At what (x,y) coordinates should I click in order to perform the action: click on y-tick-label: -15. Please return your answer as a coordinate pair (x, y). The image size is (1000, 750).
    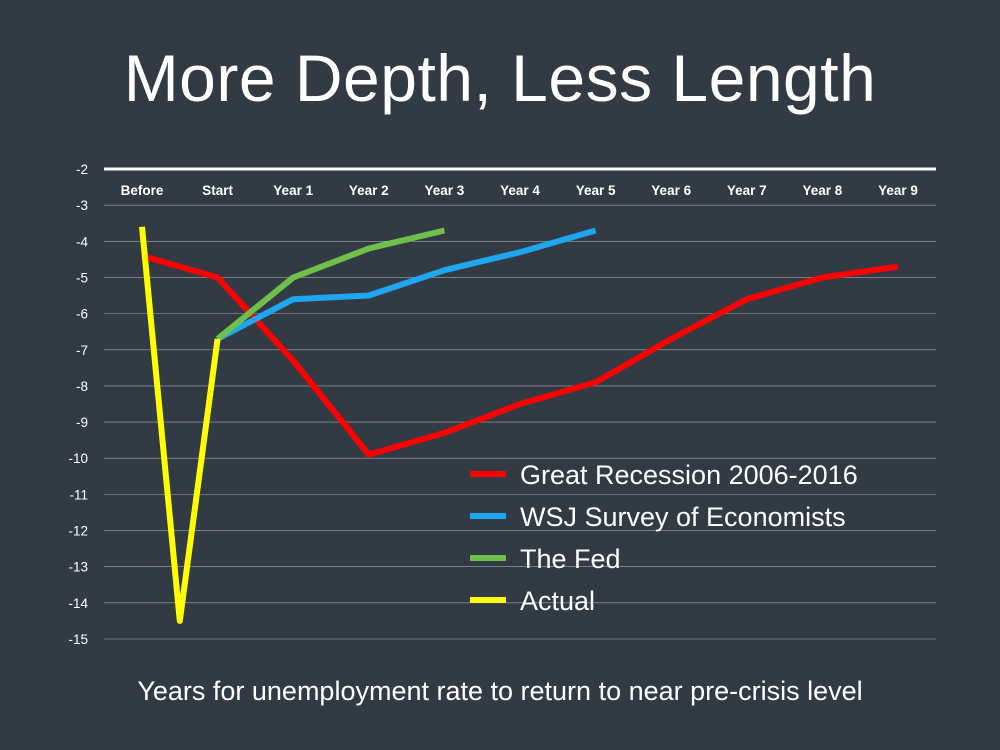
    Looking at the image, I should click on (78, 639).